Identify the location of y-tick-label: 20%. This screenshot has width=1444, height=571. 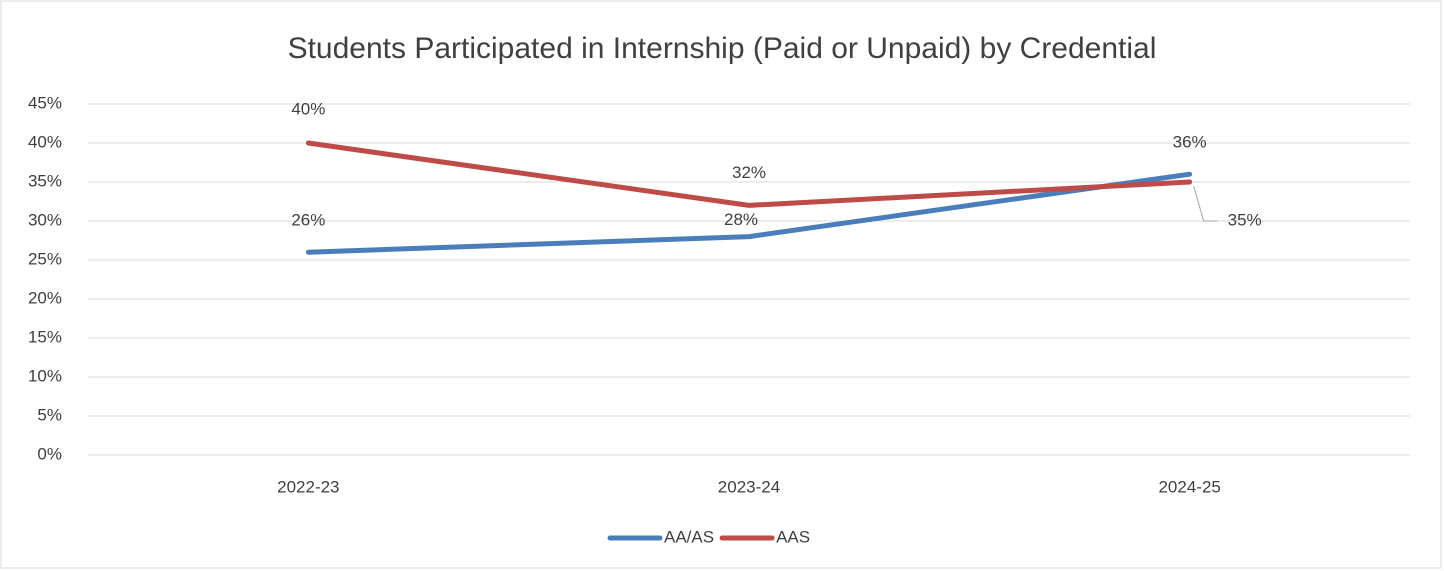
(45, 297).